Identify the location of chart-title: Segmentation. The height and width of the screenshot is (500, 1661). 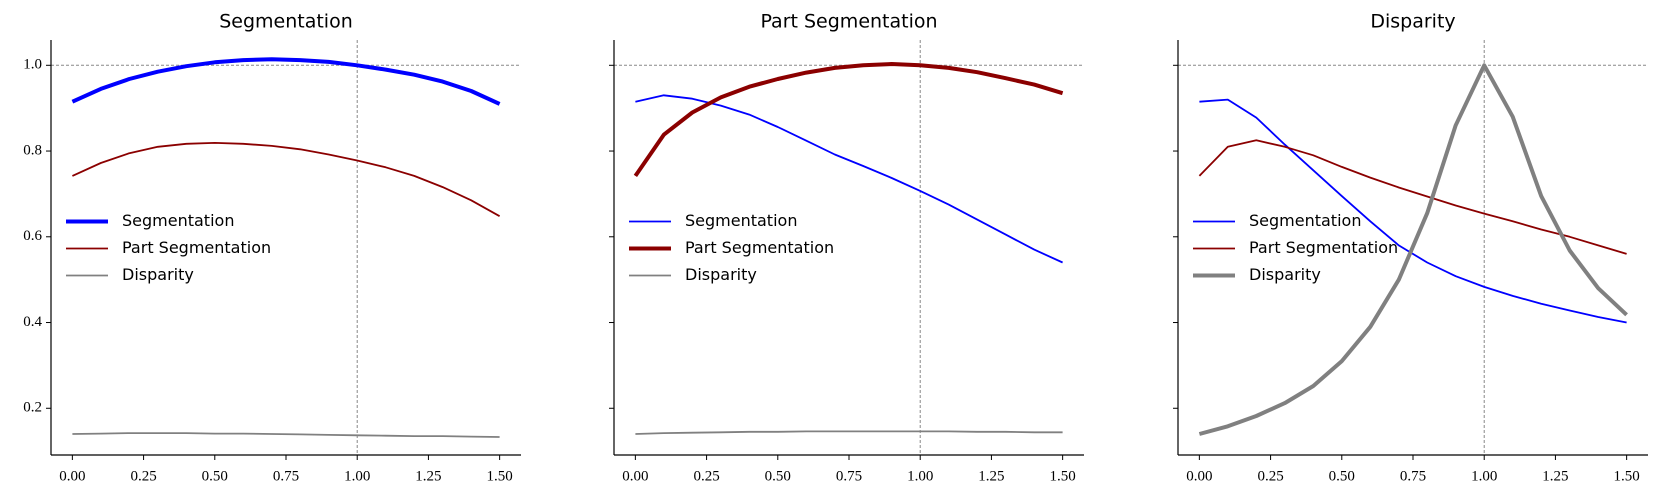
(286, 22).